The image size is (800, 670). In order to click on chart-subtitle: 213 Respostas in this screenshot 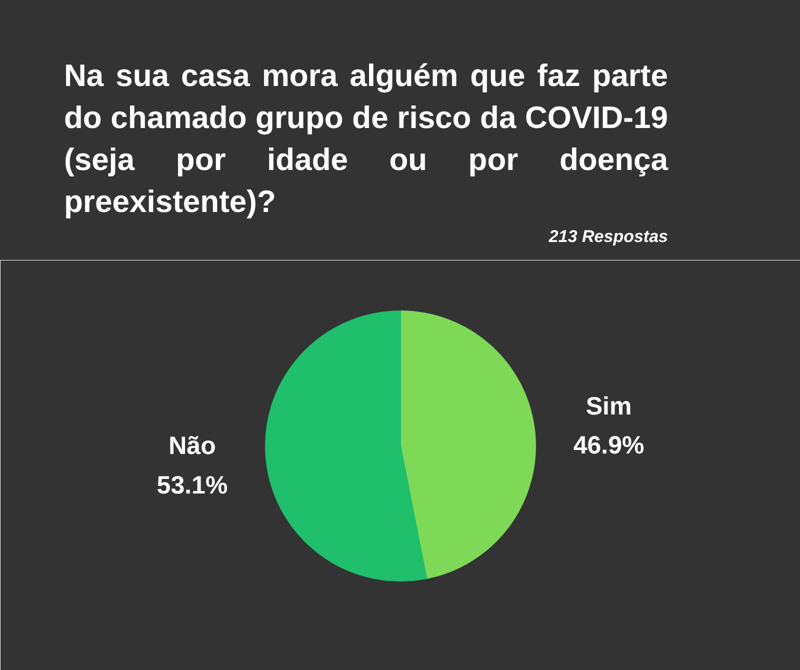, I will do `click(608, 237)`.